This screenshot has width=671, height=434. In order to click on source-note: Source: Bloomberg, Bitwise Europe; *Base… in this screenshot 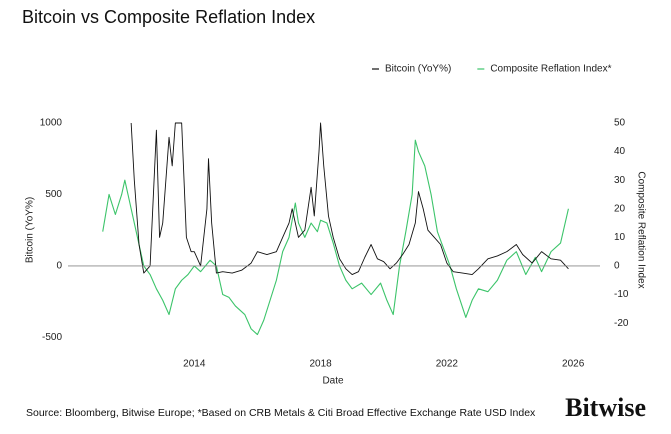, I will do `click(281, 413)`.